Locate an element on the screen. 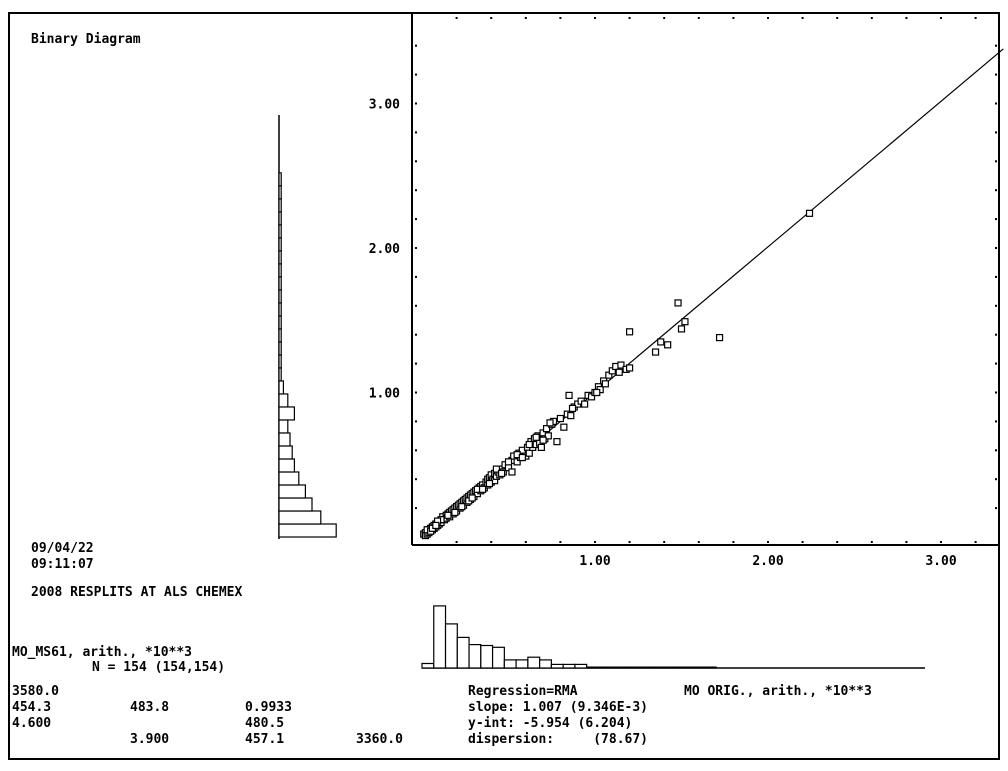  regression-dispersion: dispersion: (78.67) is located at coordinates (558, 739).